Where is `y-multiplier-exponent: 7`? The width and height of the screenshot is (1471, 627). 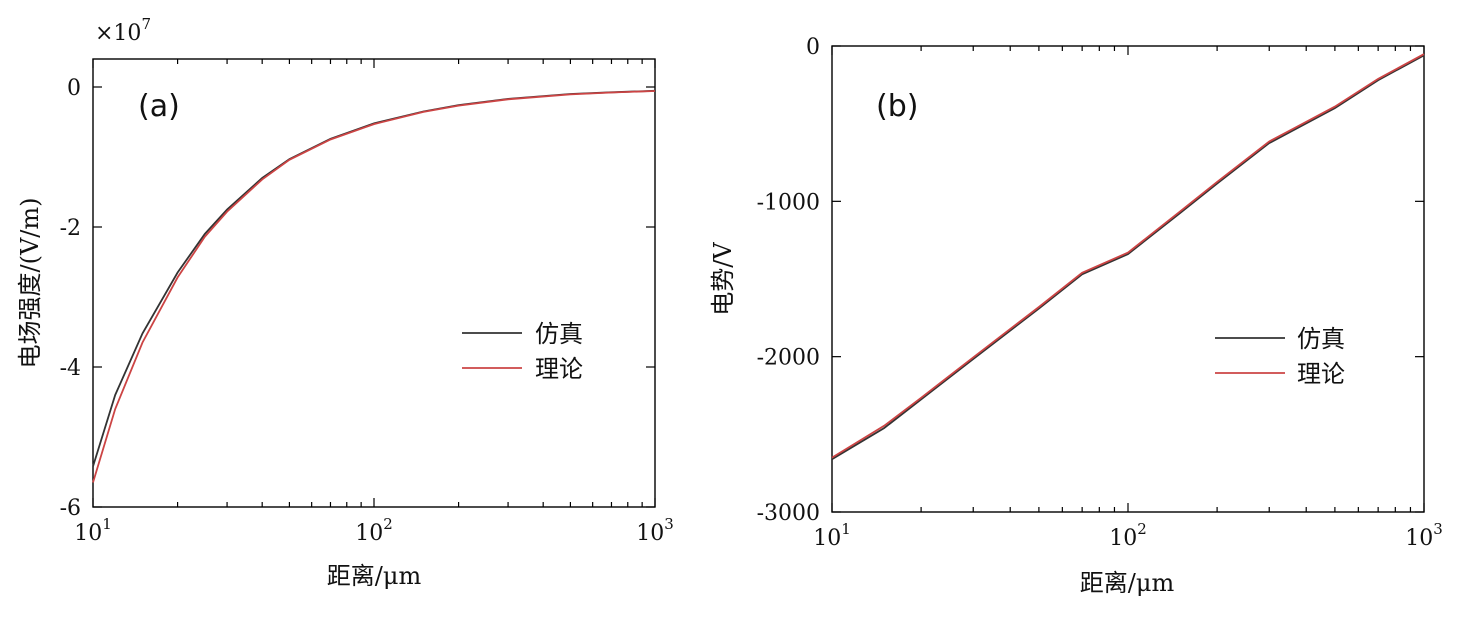
y-multiplier-exponent: 7 is located at coordinates (146, 24).